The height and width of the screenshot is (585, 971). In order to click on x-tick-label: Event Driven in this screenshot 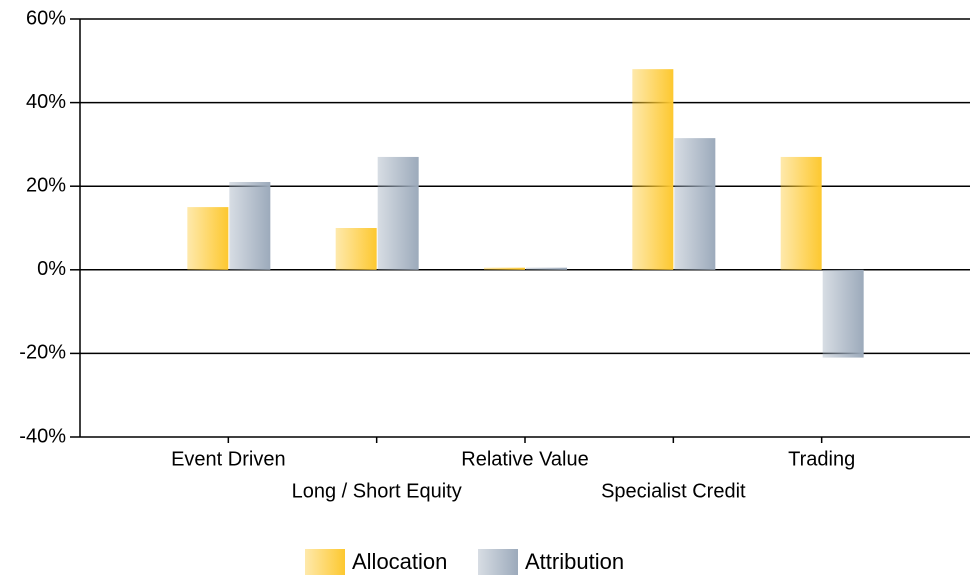, I will do `click(228, 459)`.